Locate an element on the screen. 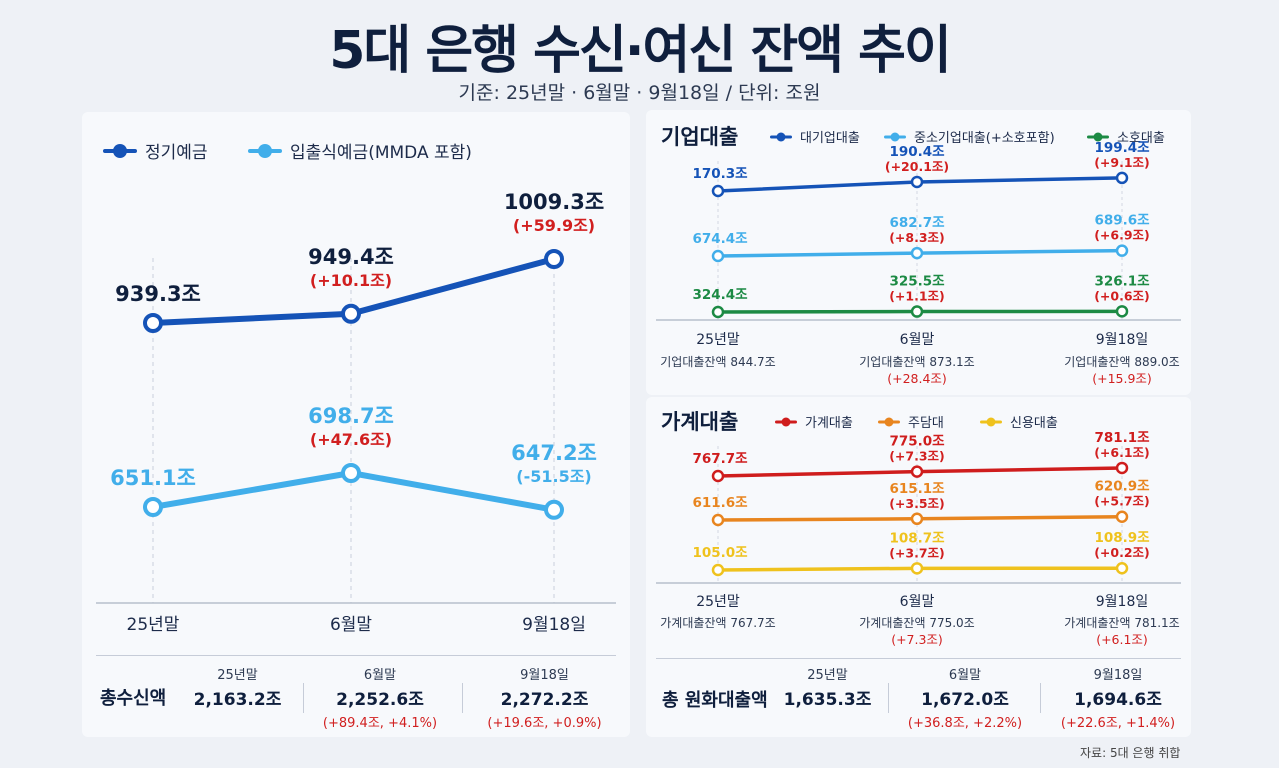 The height and width of the screenshot is (768, 1279). data-change-label: (+3.7조) is located at coordinates (917, 552).